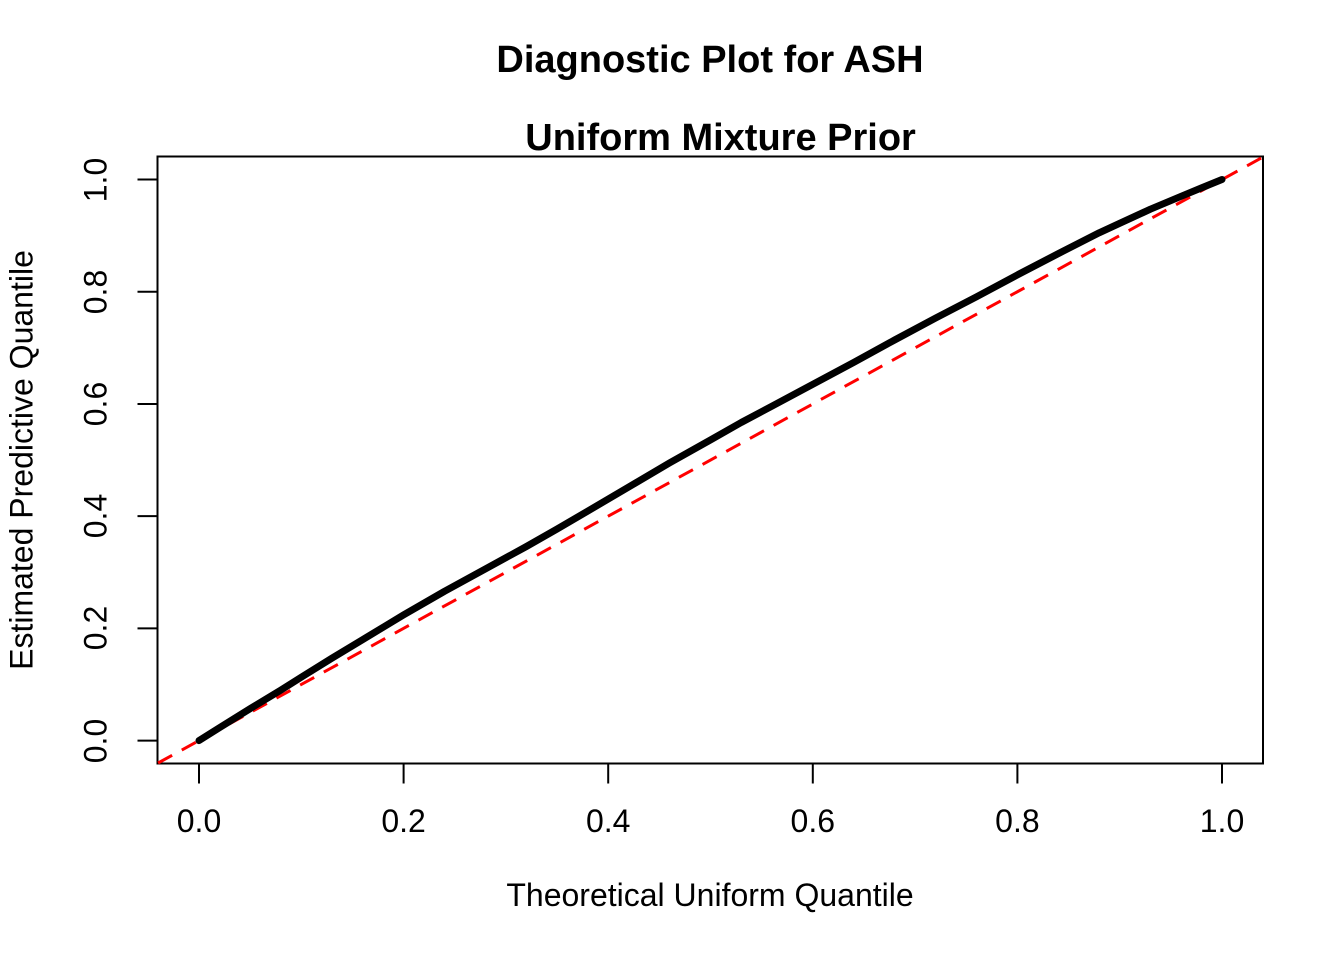 This screenshot has height=960, width=1344. What do you see at coordinates (95, 179) in the screenshot?
I see `y-tick-label: 1.0` at bounding box center [95, 179].